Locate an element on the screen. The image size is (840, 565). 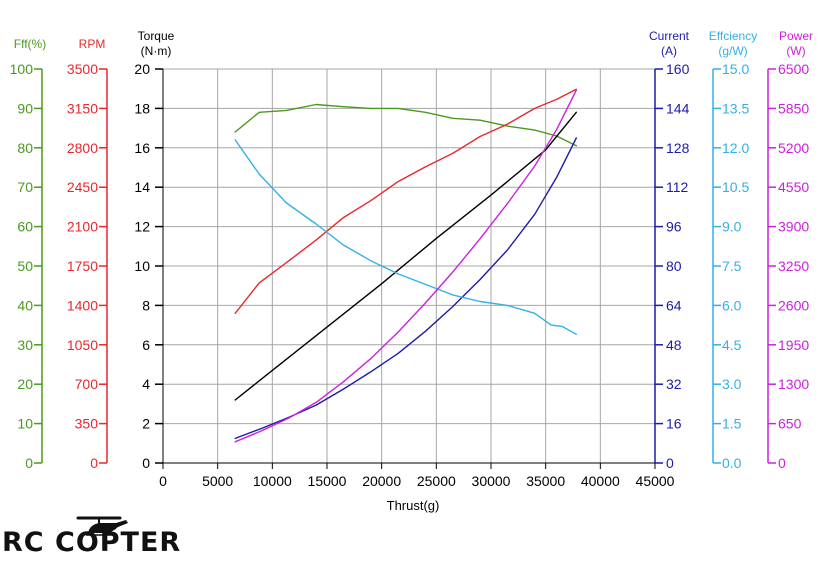
y-tick-label-power: 650 is located at coordinates (790, 424).